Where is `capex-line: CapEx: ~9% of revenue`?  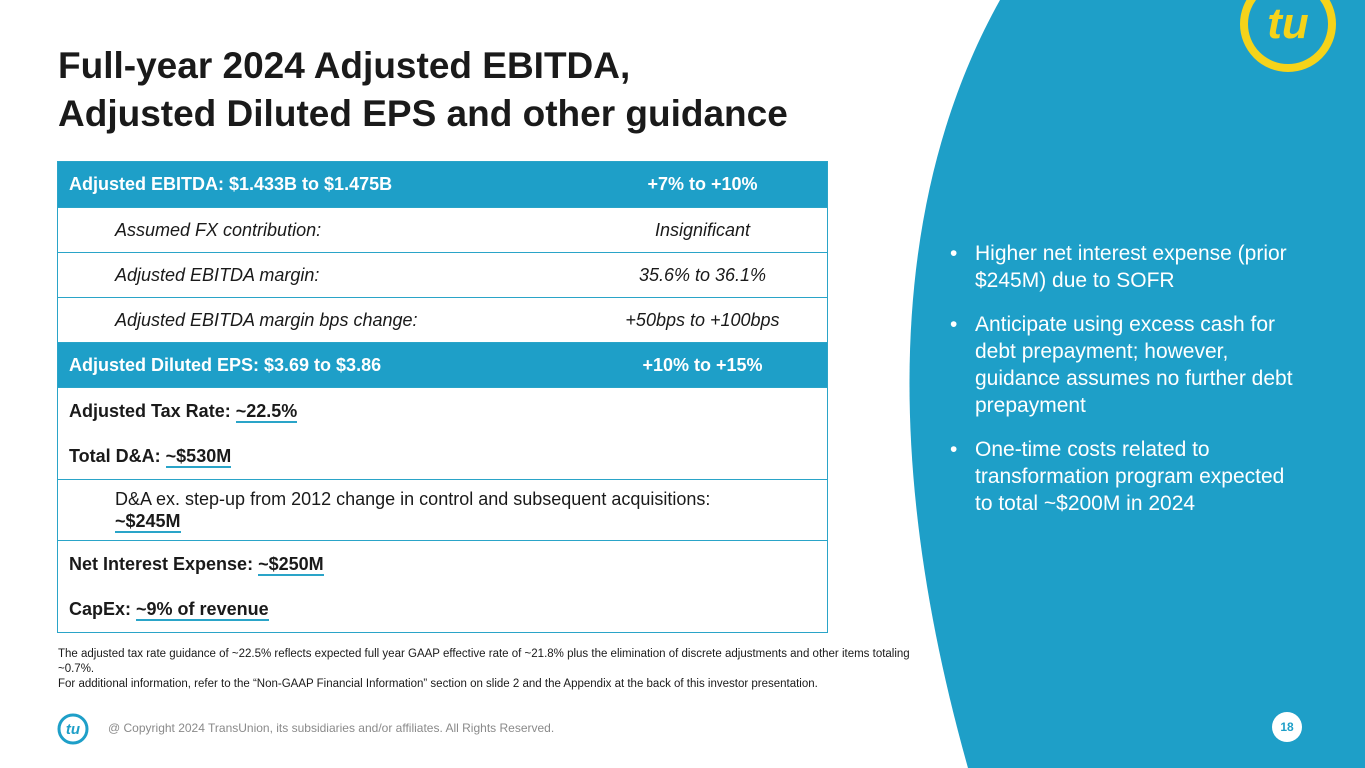
capex-line: CapEx: ~9% of revenue is located at coordinates (442, 609).